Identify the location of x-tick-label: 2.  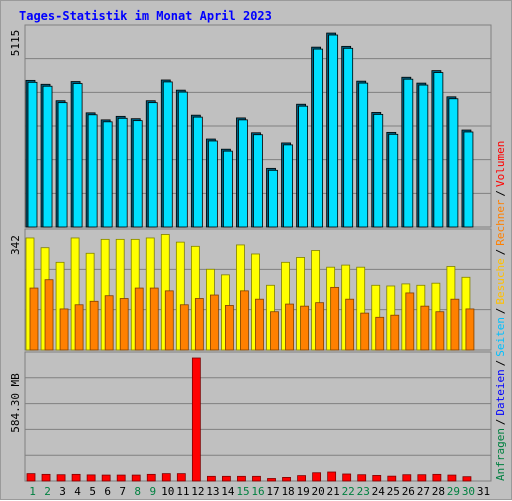
(47, 491).